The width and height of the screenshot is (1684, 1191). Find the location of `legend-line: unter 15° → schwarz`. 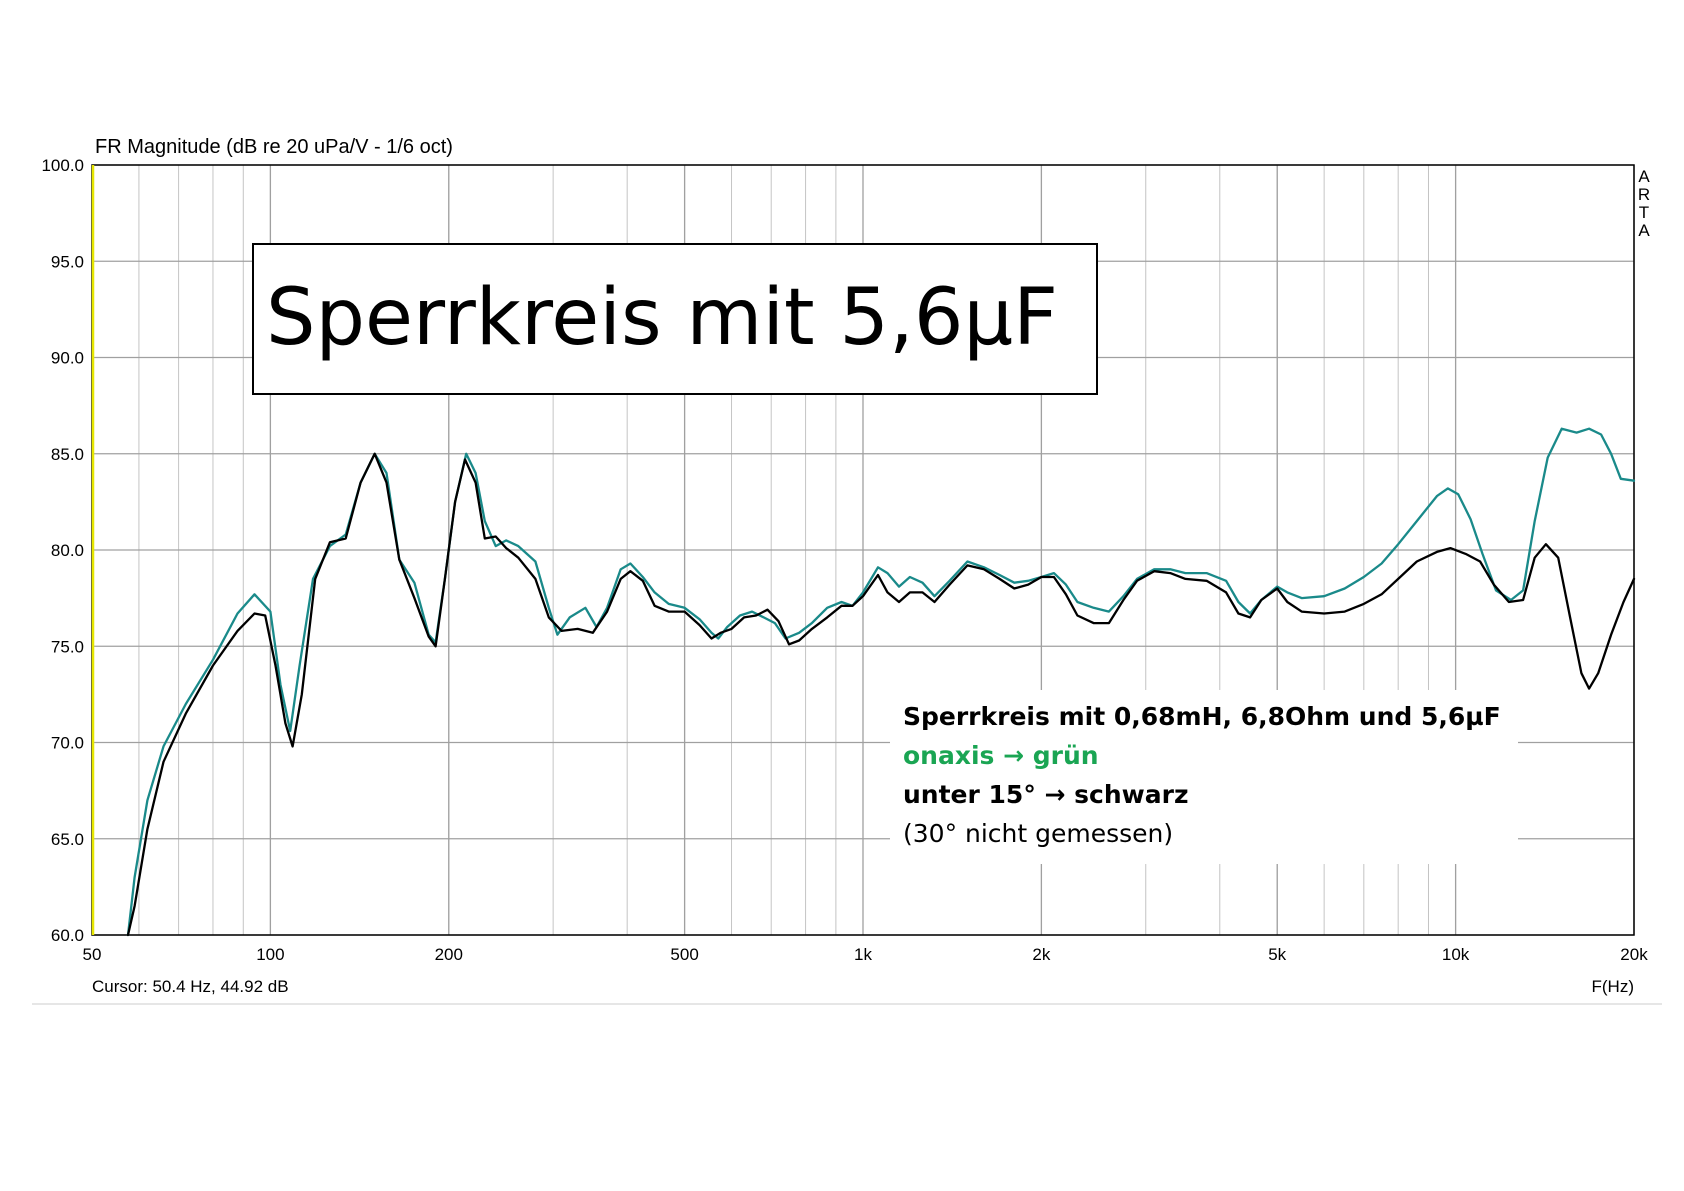

legend-line: unter 15° → schwarz is located at coordinates (1046, 794).